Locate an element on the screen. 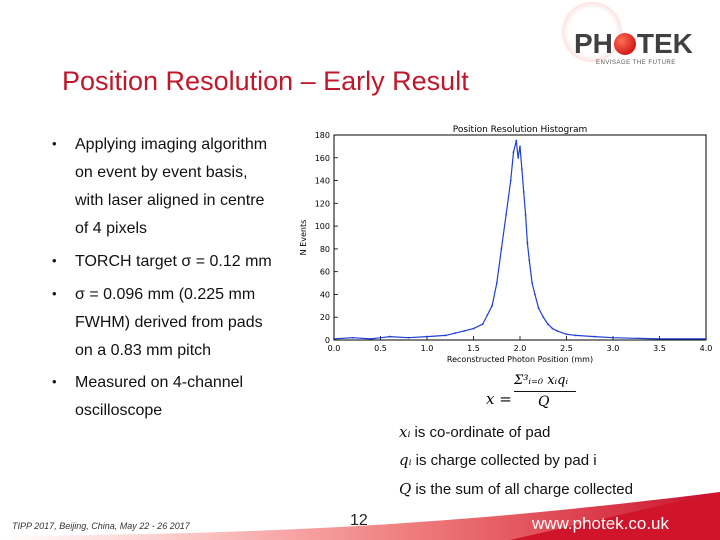 This screenshot has height=540, width=720. slide-title: Position Resolution – Early Result is located at coordinates (265, 81).